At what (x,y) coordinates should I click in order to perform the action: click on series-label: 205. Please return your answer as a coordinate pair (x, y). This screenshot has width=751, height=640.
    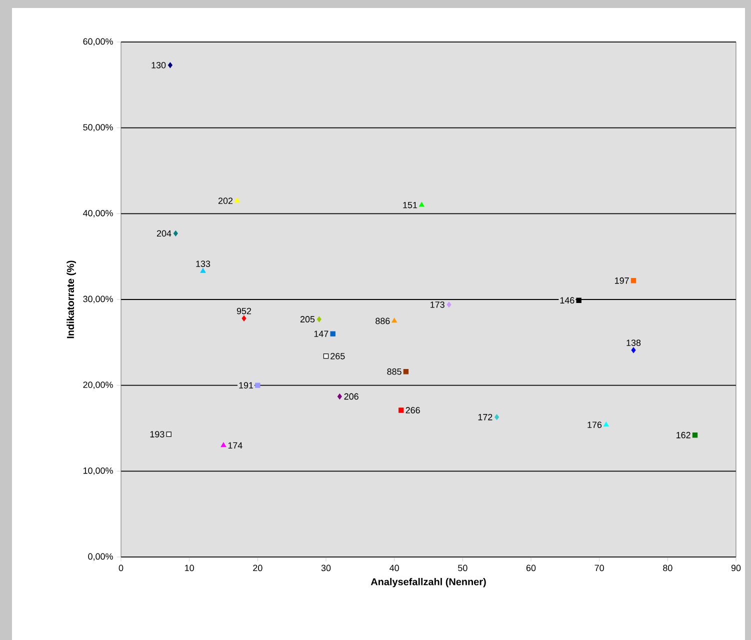
    Looking at the image, I should click on (307, 319).